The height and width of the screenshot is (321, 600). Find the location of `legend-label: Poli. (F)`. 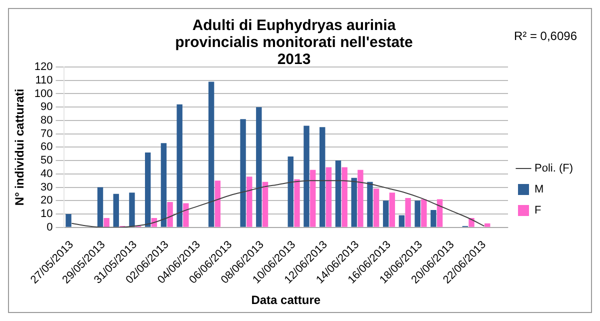

legend-label: Poli. (F) is located at coordinates (553, 168).